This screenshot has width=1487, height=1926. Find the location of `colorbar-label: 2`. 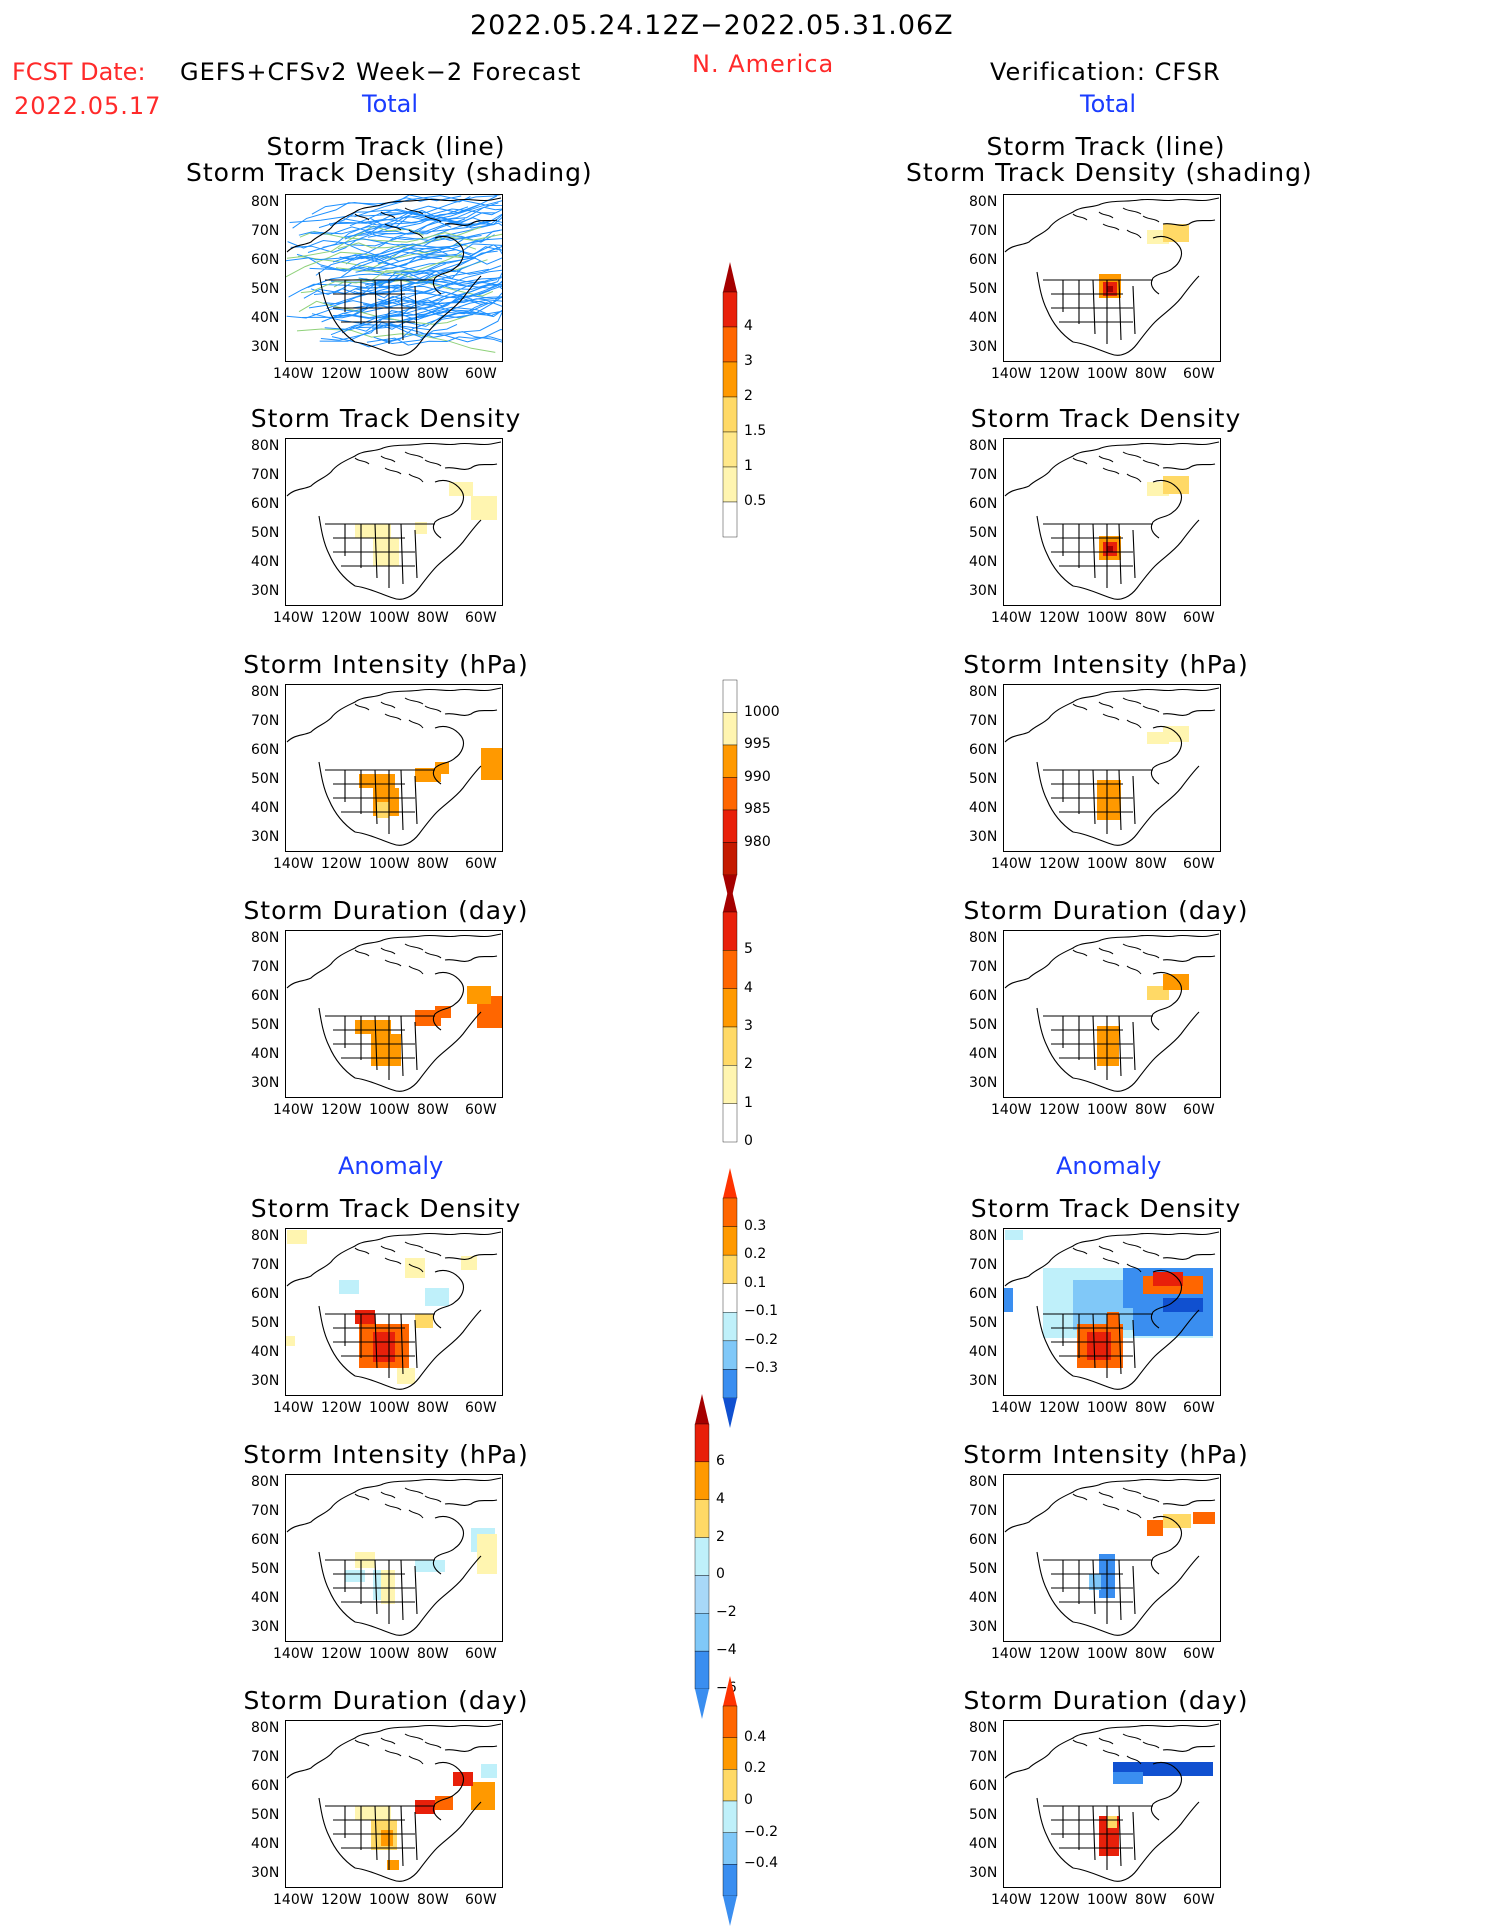

colorbar-label: 2 is located at coordinates (720, 1536).